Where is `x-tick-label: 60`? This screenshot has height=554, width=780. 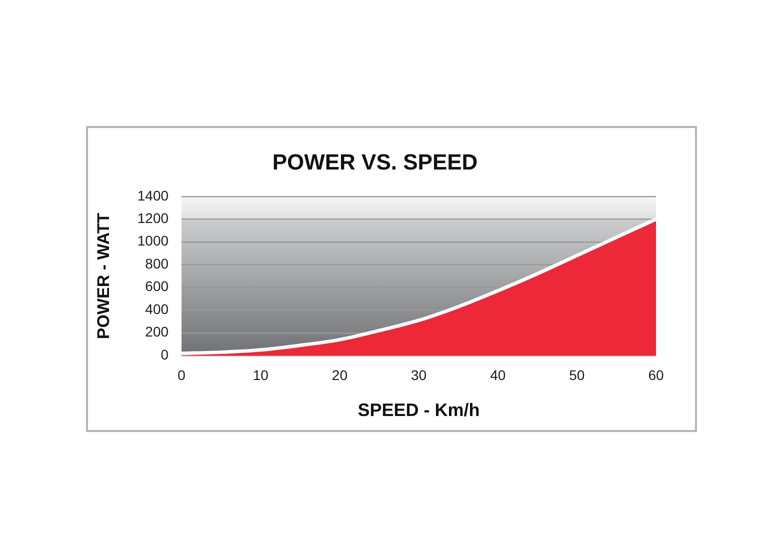
x-tick-label: 60 is located at coordinates (656, 374).